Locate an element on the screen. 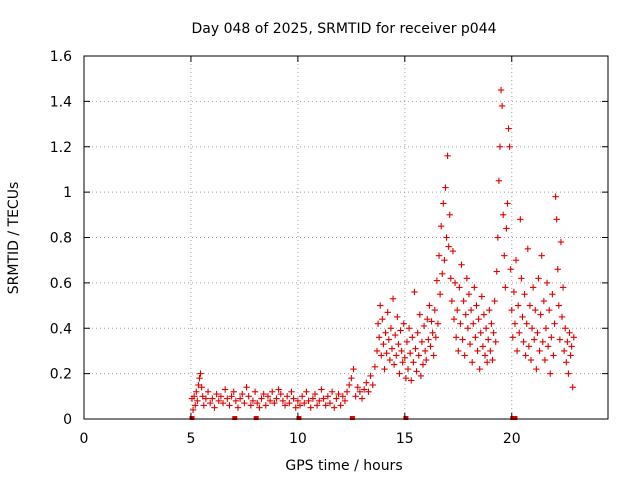 Image resolution: width=640 pixels, height=480 pixels. y-tick-label: 0.6 is located at coordinates (61, 284).